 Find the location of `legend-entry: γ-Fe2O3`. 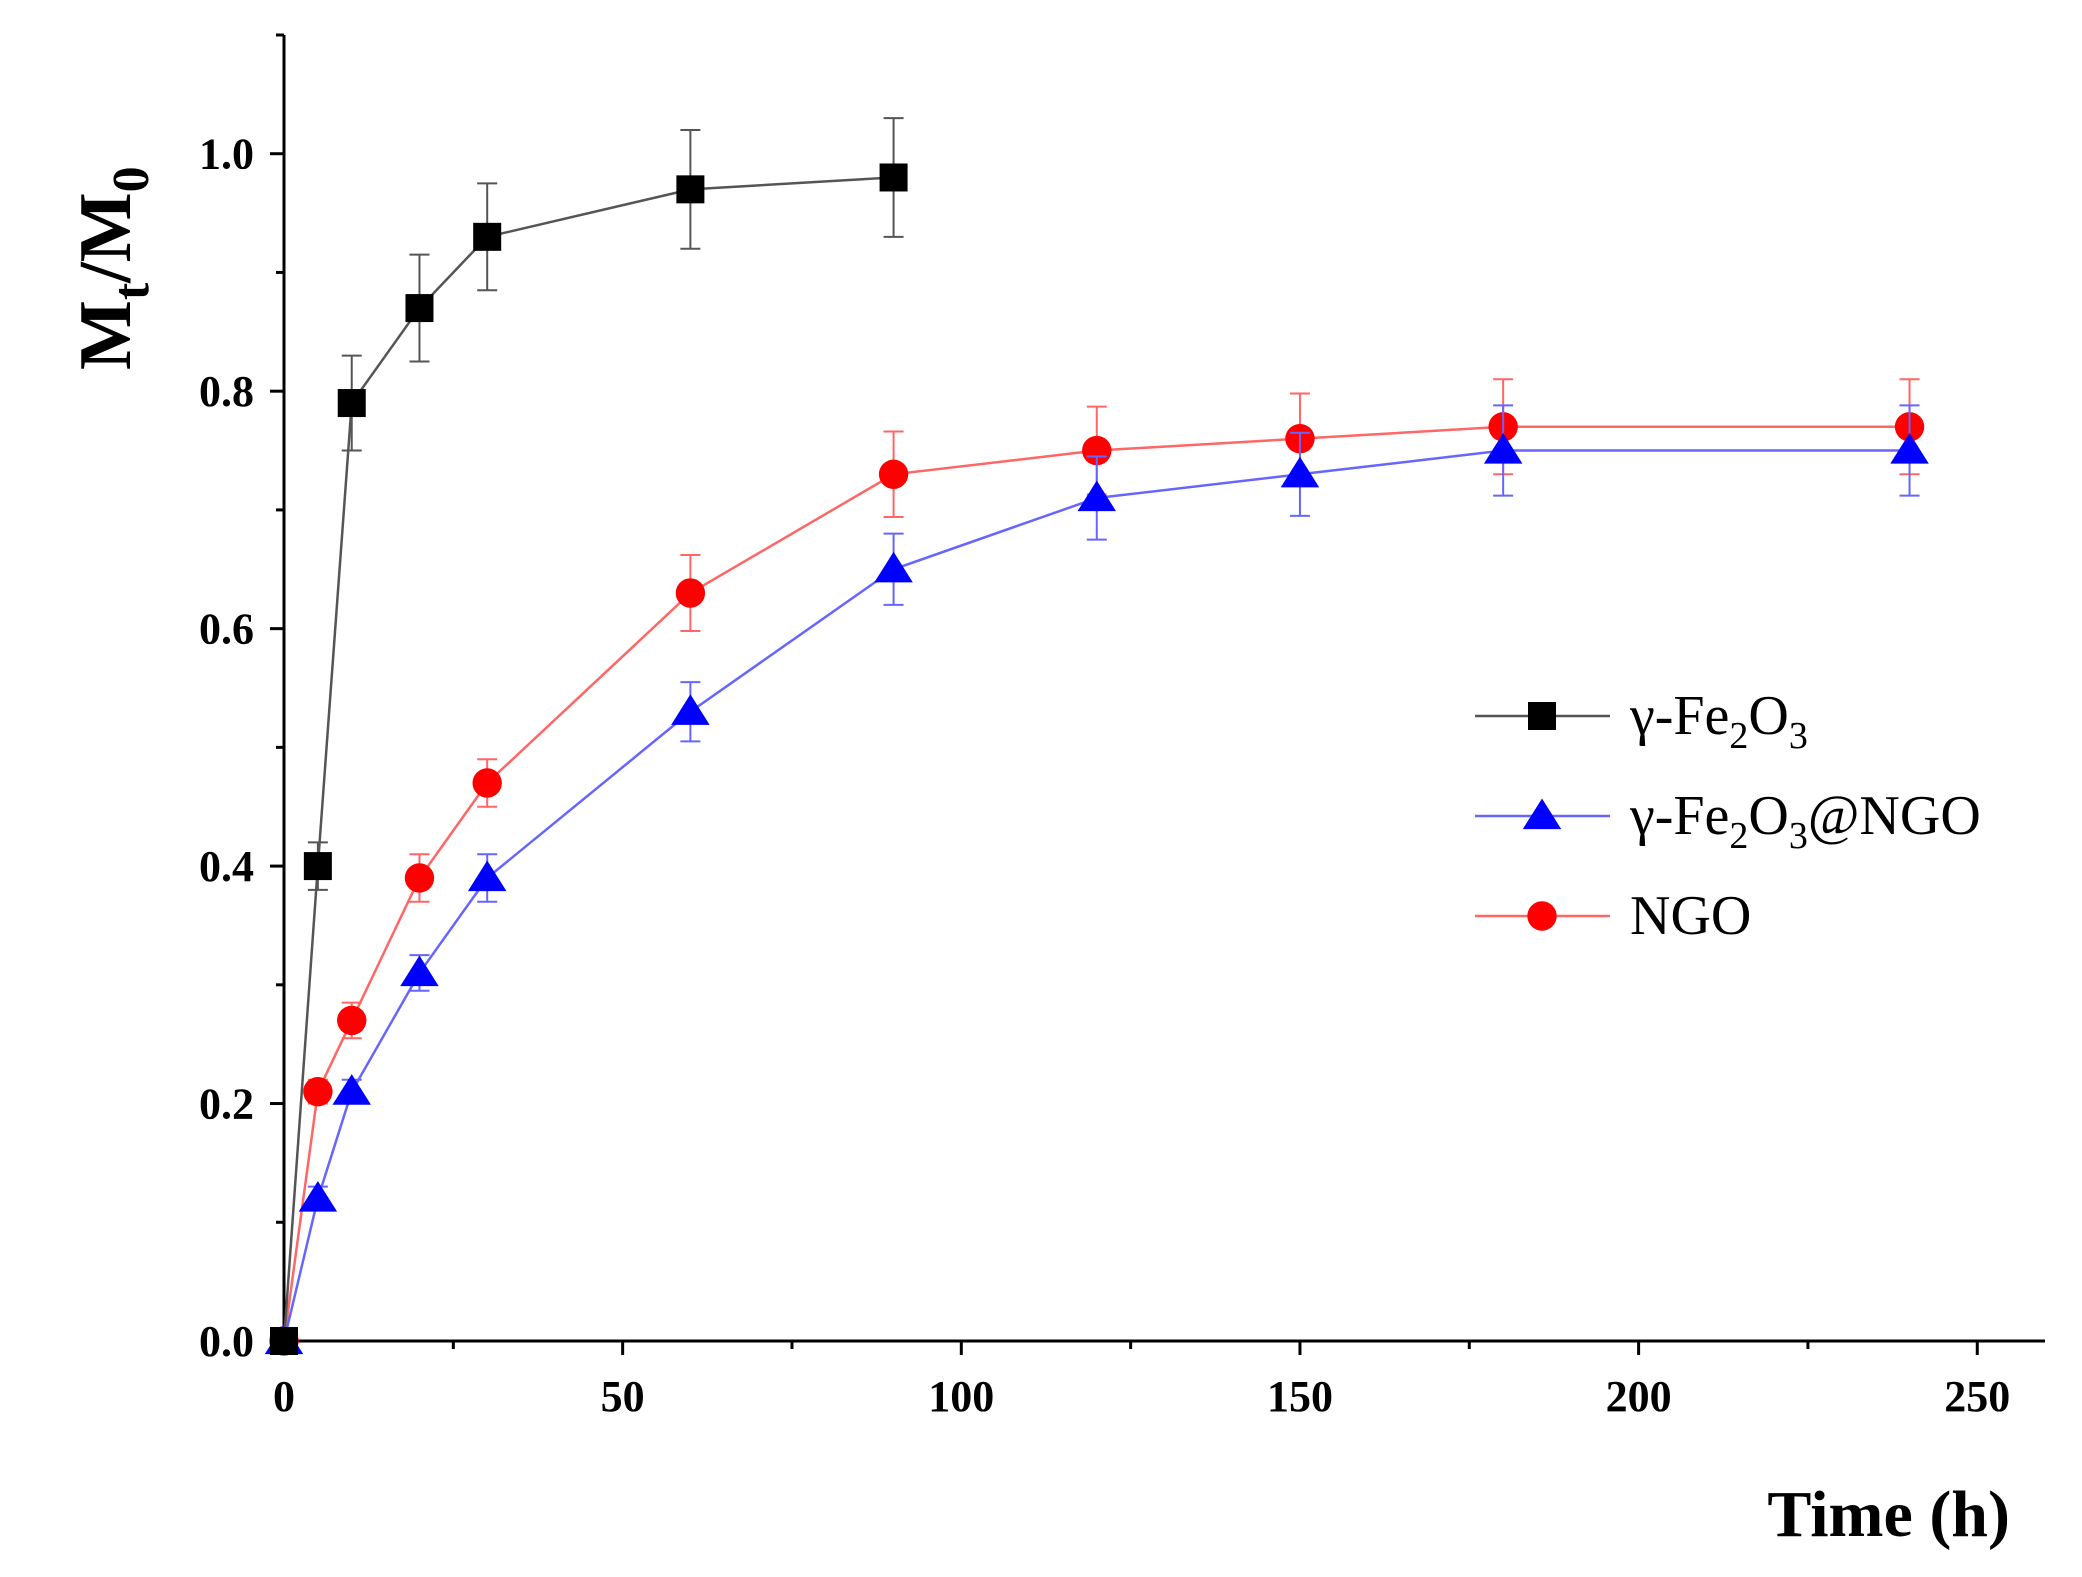

legend-entry: γ-Fe2O3 is located at coordinates (1641, 721).